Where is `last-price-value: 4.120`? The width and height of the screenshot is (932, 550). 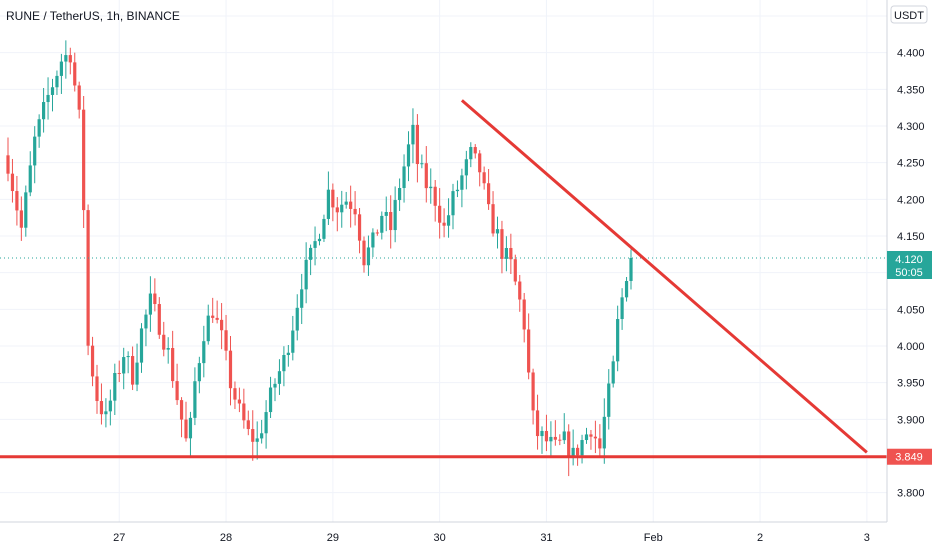 last-price-value: 4.120 is located at coordinates (909, 260).